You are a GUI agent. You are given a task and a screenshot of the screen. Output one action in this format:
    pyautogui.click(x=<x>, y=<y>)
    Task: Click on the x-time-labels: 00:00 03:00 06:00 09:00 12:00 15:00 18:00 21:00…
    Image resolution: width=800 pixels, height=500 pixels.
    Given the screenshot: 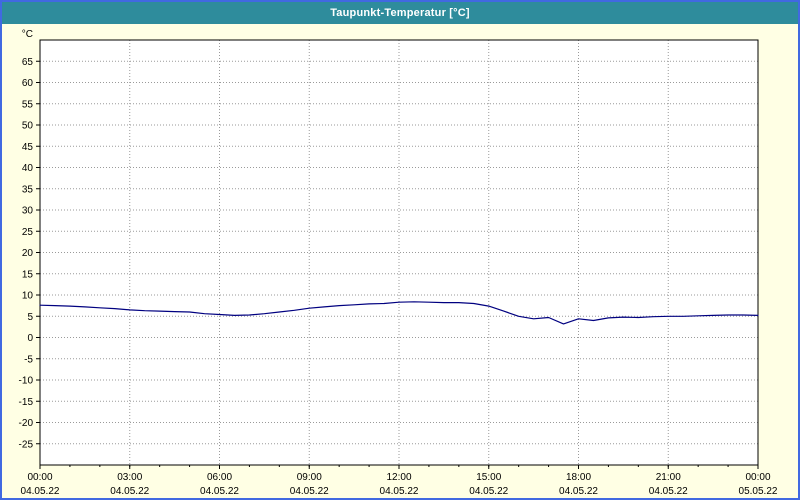 What is the action you would take?
    pyautogui.click(x=398, y=477)
    